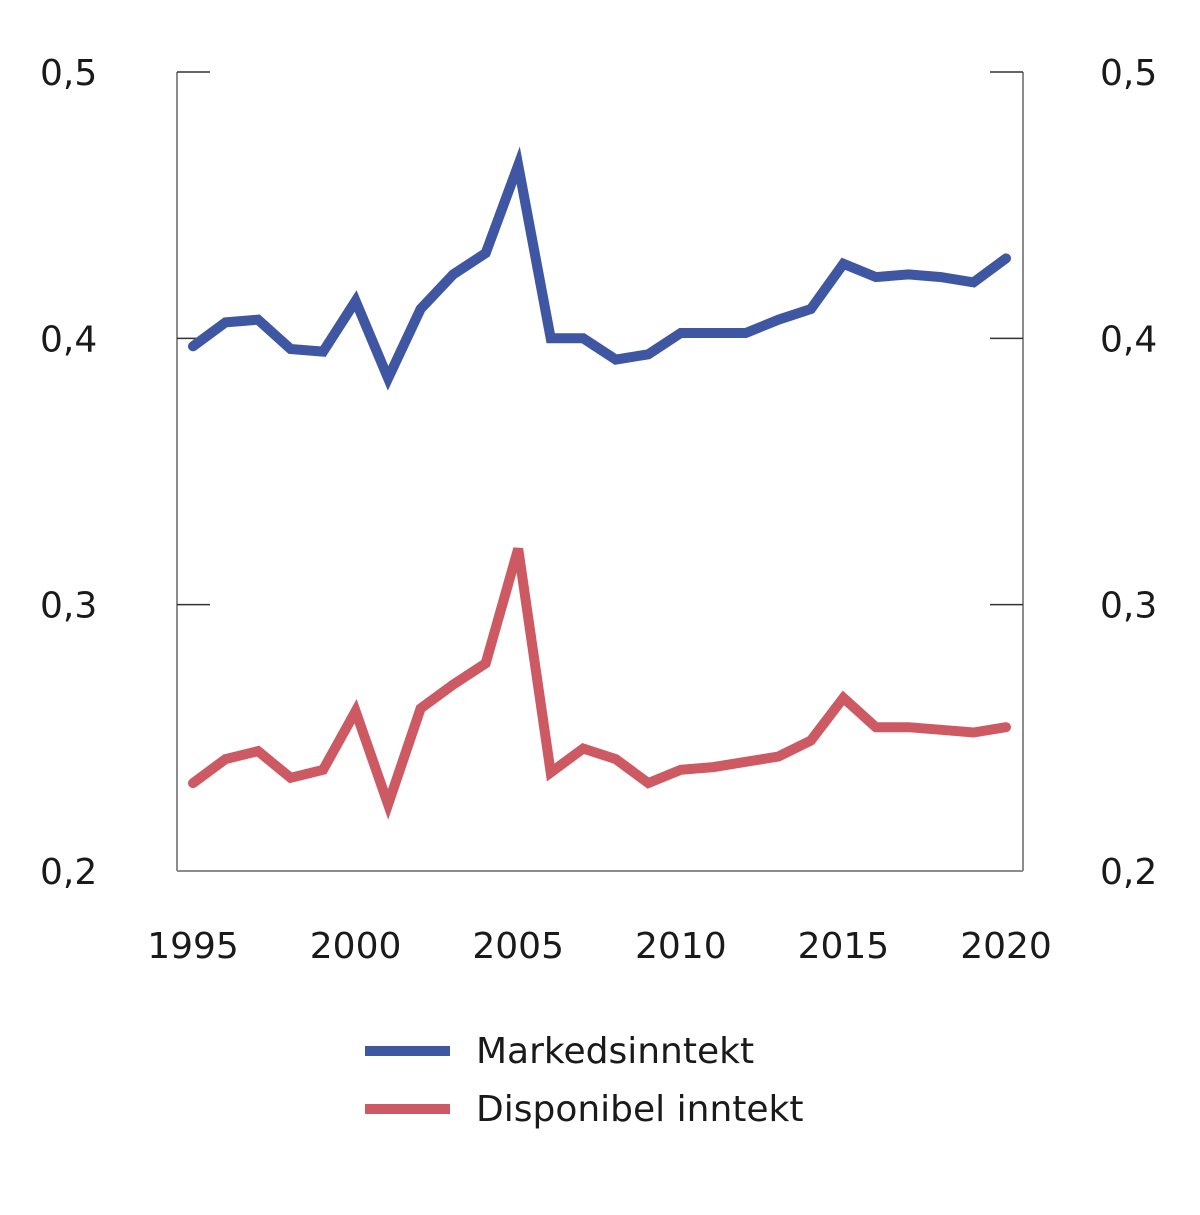 The width and height of the screenshot is (1200, 1215). I want to click on legend-label: Markedsinntekt, so click(615, 1051).